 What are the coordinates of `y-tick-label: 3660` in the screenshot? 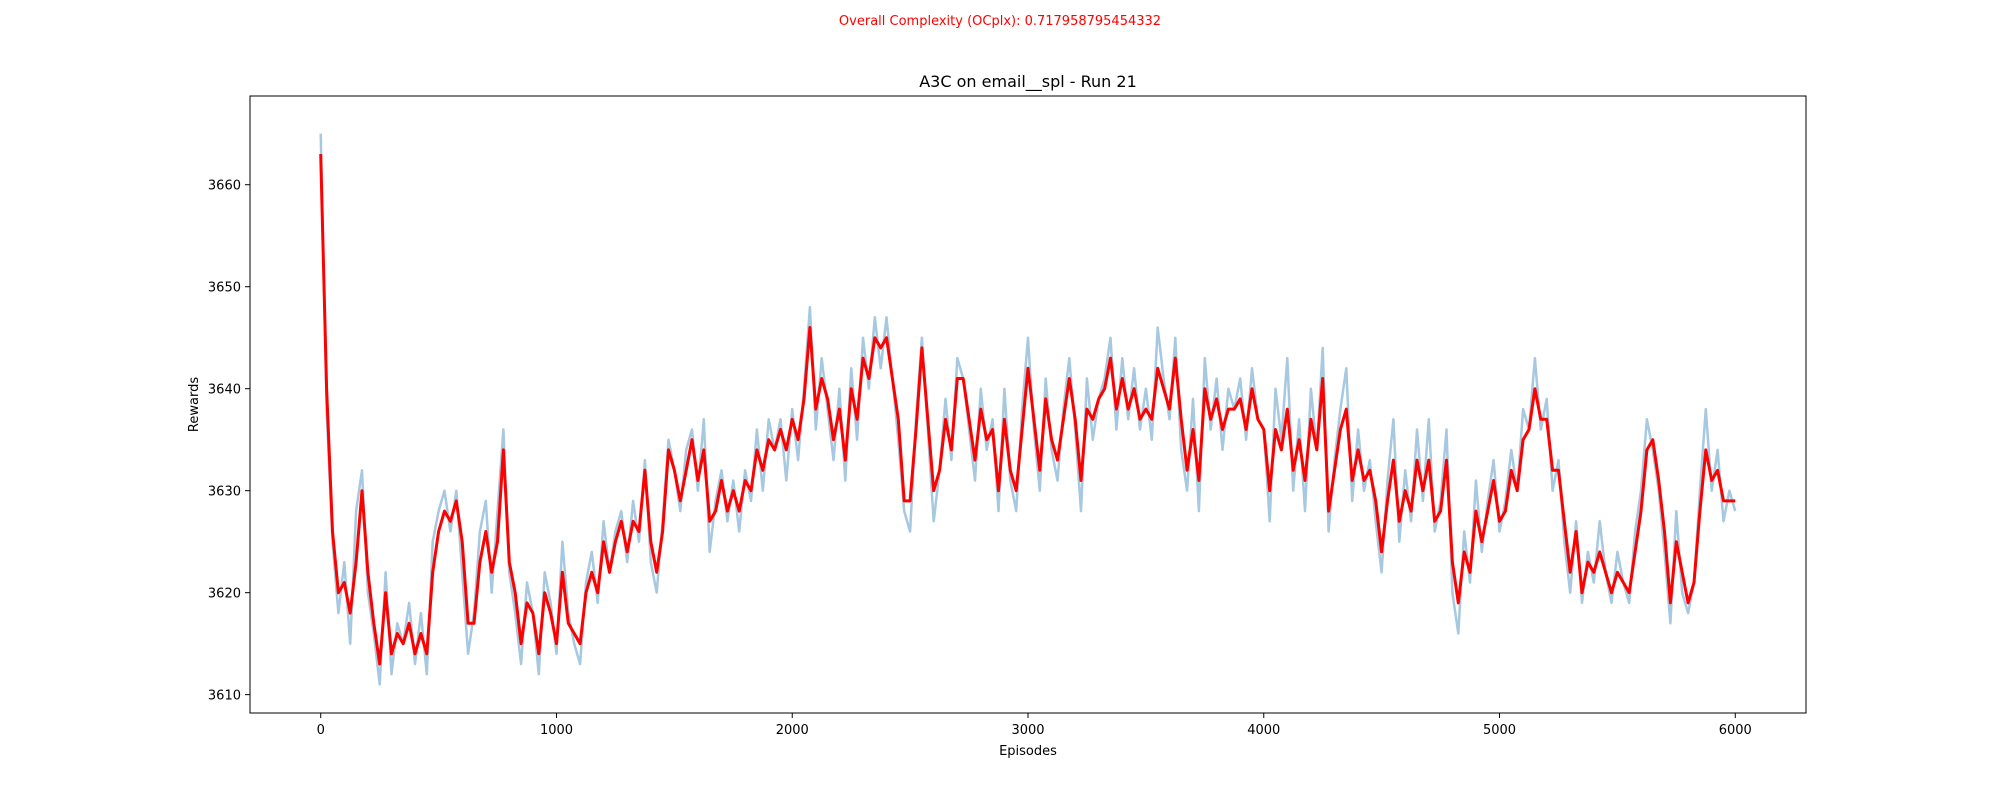 It's located at (224, 186).